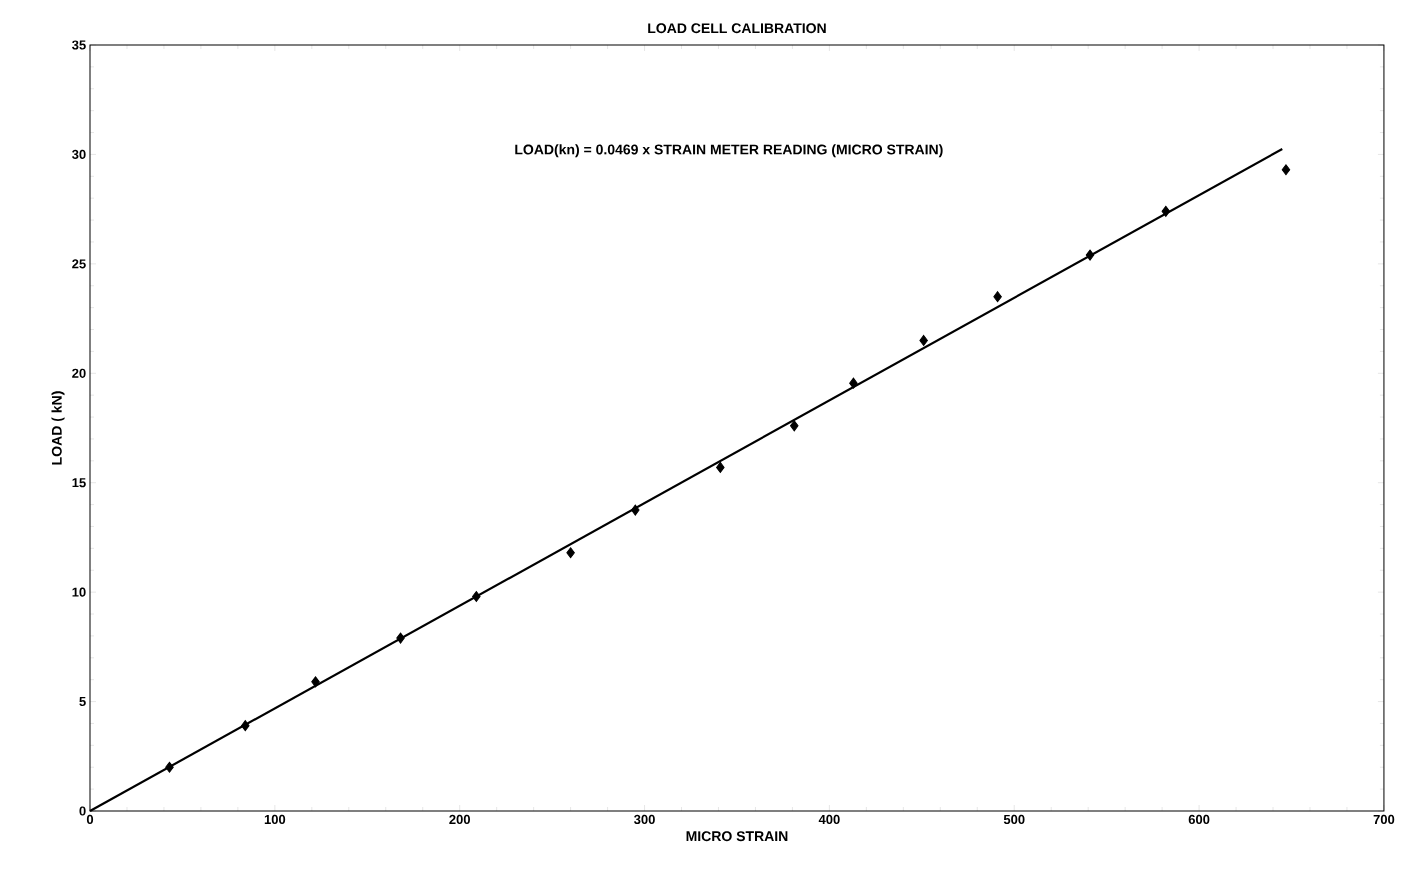 The width and height of the screenshot is (1412, 891). Describe the element at coordinates (82, 811) in the screenshot. I see `y-tick-label: 0` at that location.